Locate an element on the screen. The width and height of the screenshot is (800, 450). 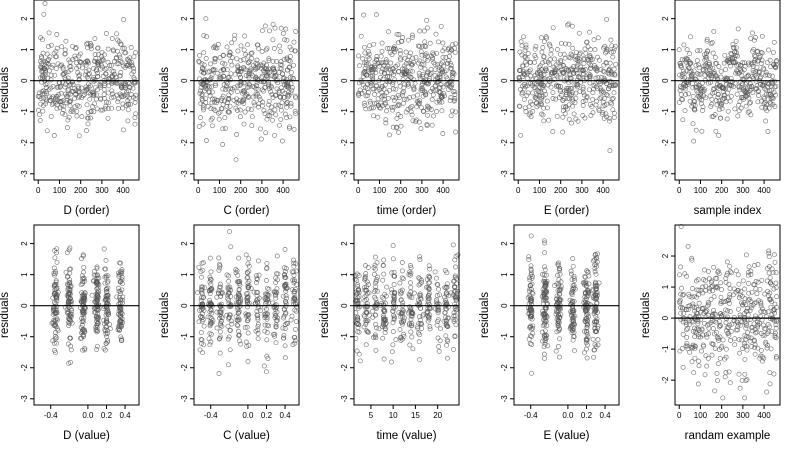
x-axis-label: E (value) is located at coordinates (566, 436).